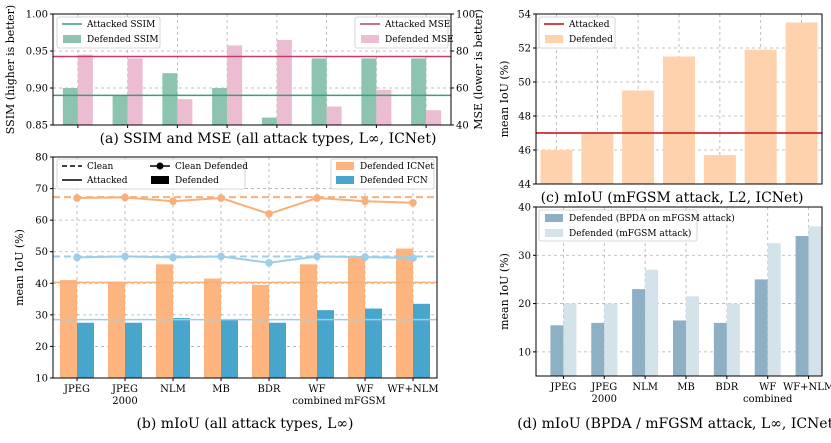 The width and height of the screenshot is (831, 443). Describe the element at coordinates (504, 291) in the screenshot. I see `d-ylabel: mean IoU (%)` at that location.